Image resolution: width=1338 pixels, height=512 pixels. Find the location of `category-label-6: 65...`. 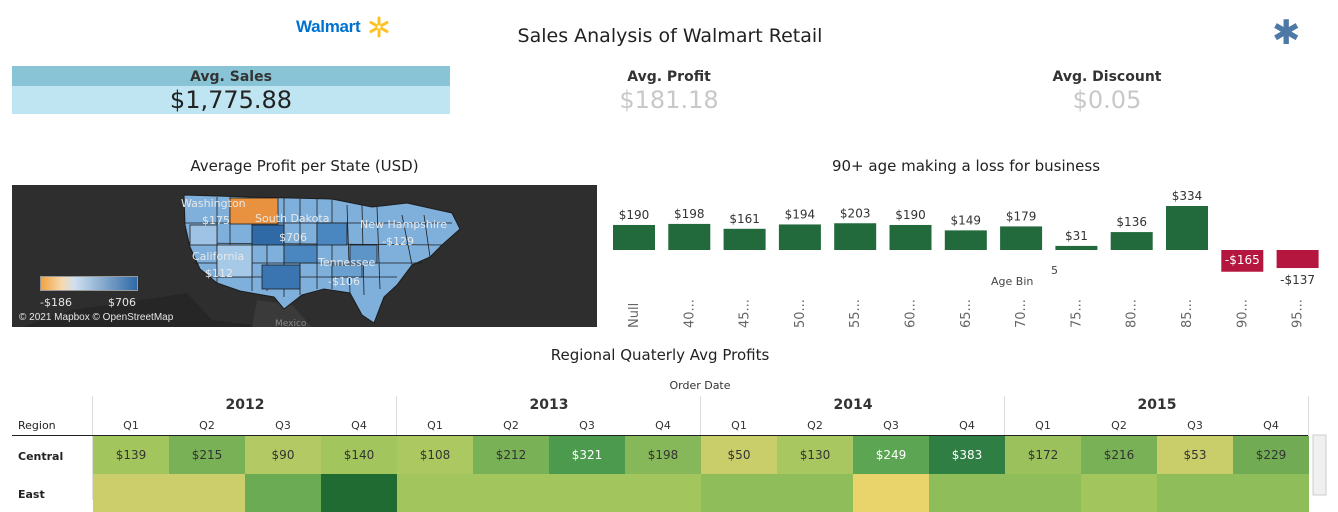

category-label-6: 65... is located at coordinates (966, 313).